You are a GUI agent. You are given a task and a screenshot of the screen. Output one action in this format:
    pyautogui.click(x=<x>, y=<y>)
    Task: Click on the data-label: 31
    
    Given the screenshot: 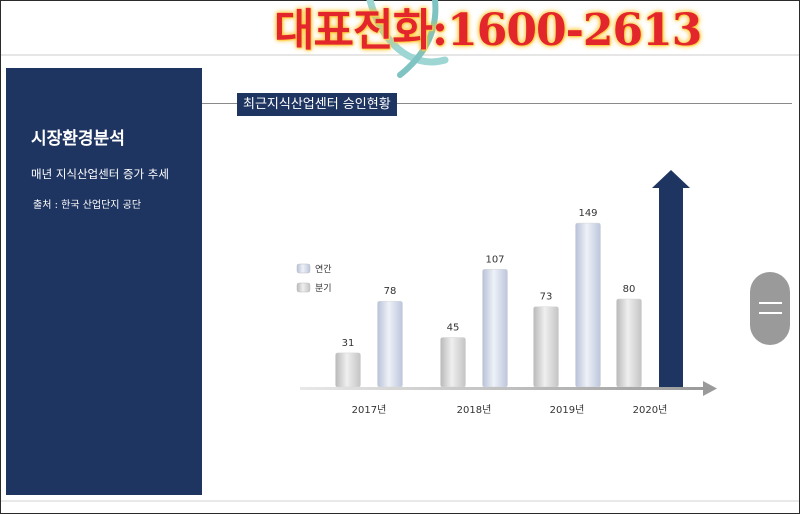 What is the action you would take?
    pyautogui.click(x=348, y=343)
    